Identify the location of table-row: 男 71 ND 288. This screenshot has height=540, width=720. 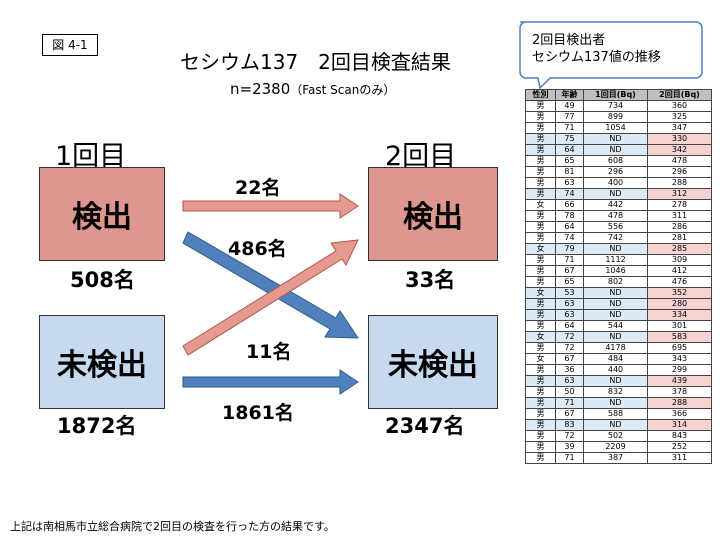
(618, 403).